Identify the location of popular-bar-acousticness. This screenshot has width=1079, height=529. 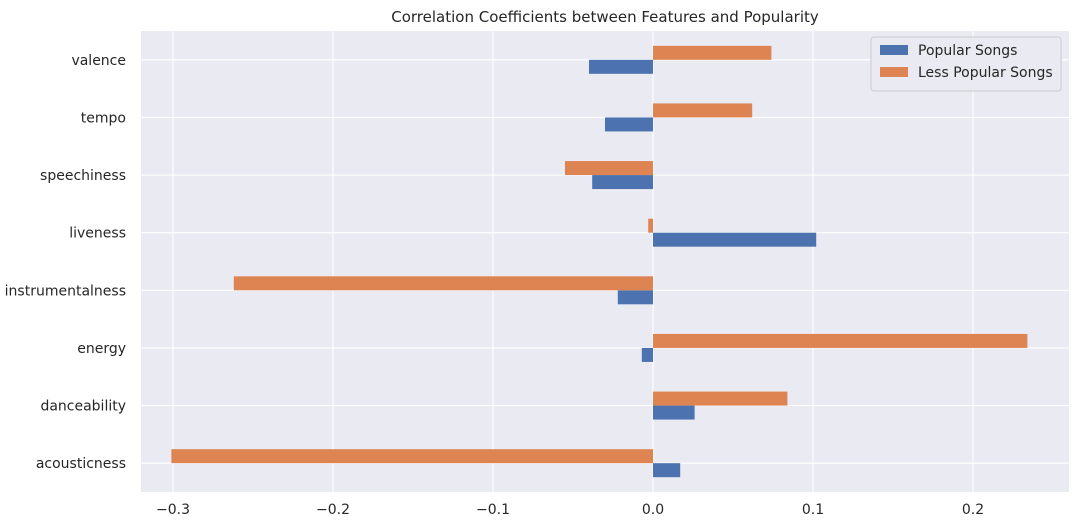
(667, 470).